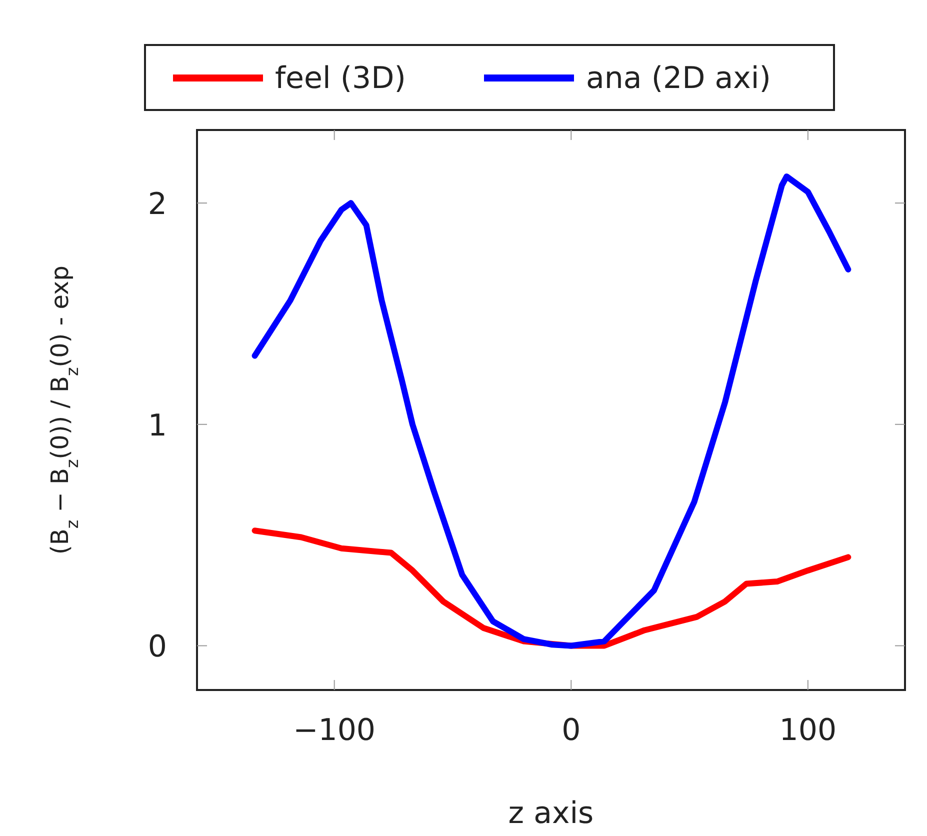  What do you see at coordinates (808, 730) in the screenshot?
I see `x-tick-label: 100` at bounding box center [808, 730].